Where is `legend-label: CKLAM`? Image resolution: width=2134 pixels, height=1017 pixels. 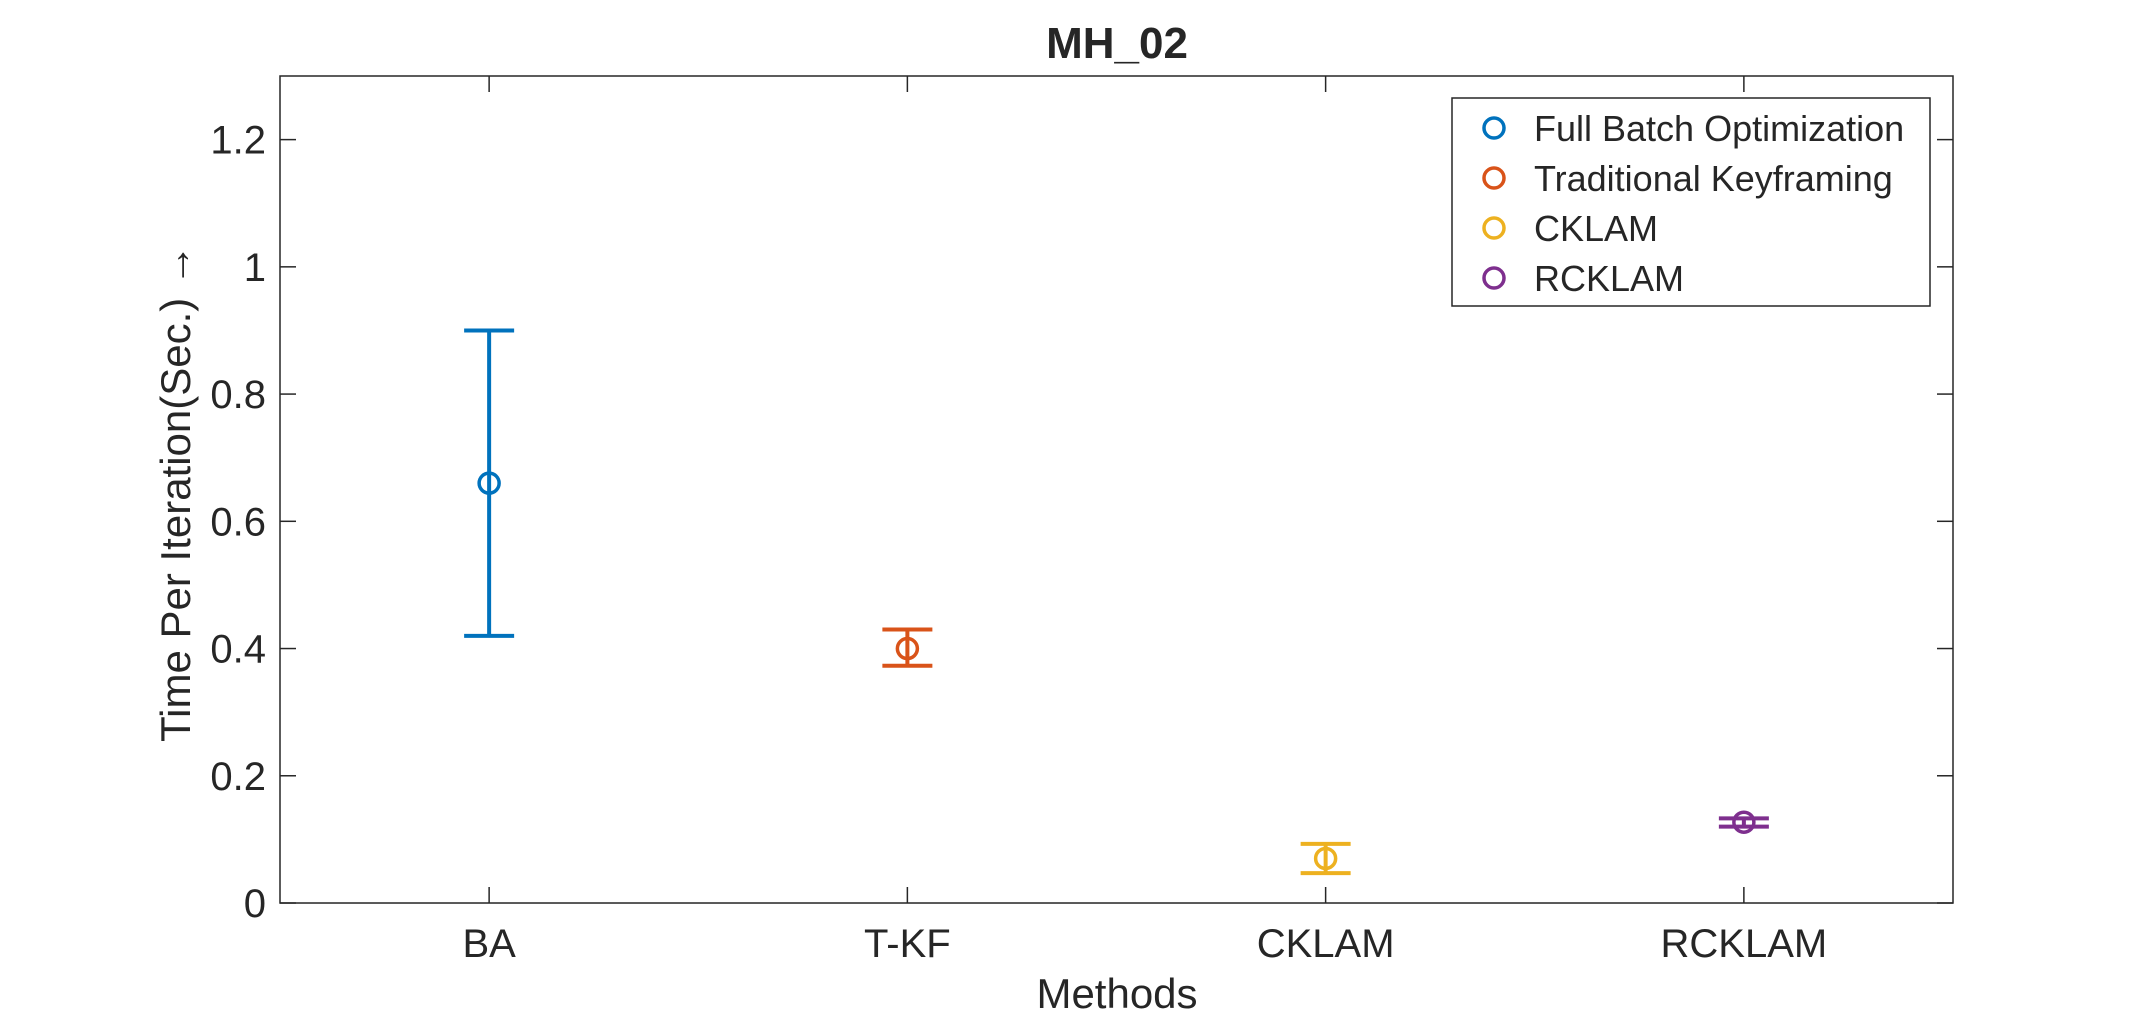 legend-label: CKLAM is located at coordinates (1596, 228).